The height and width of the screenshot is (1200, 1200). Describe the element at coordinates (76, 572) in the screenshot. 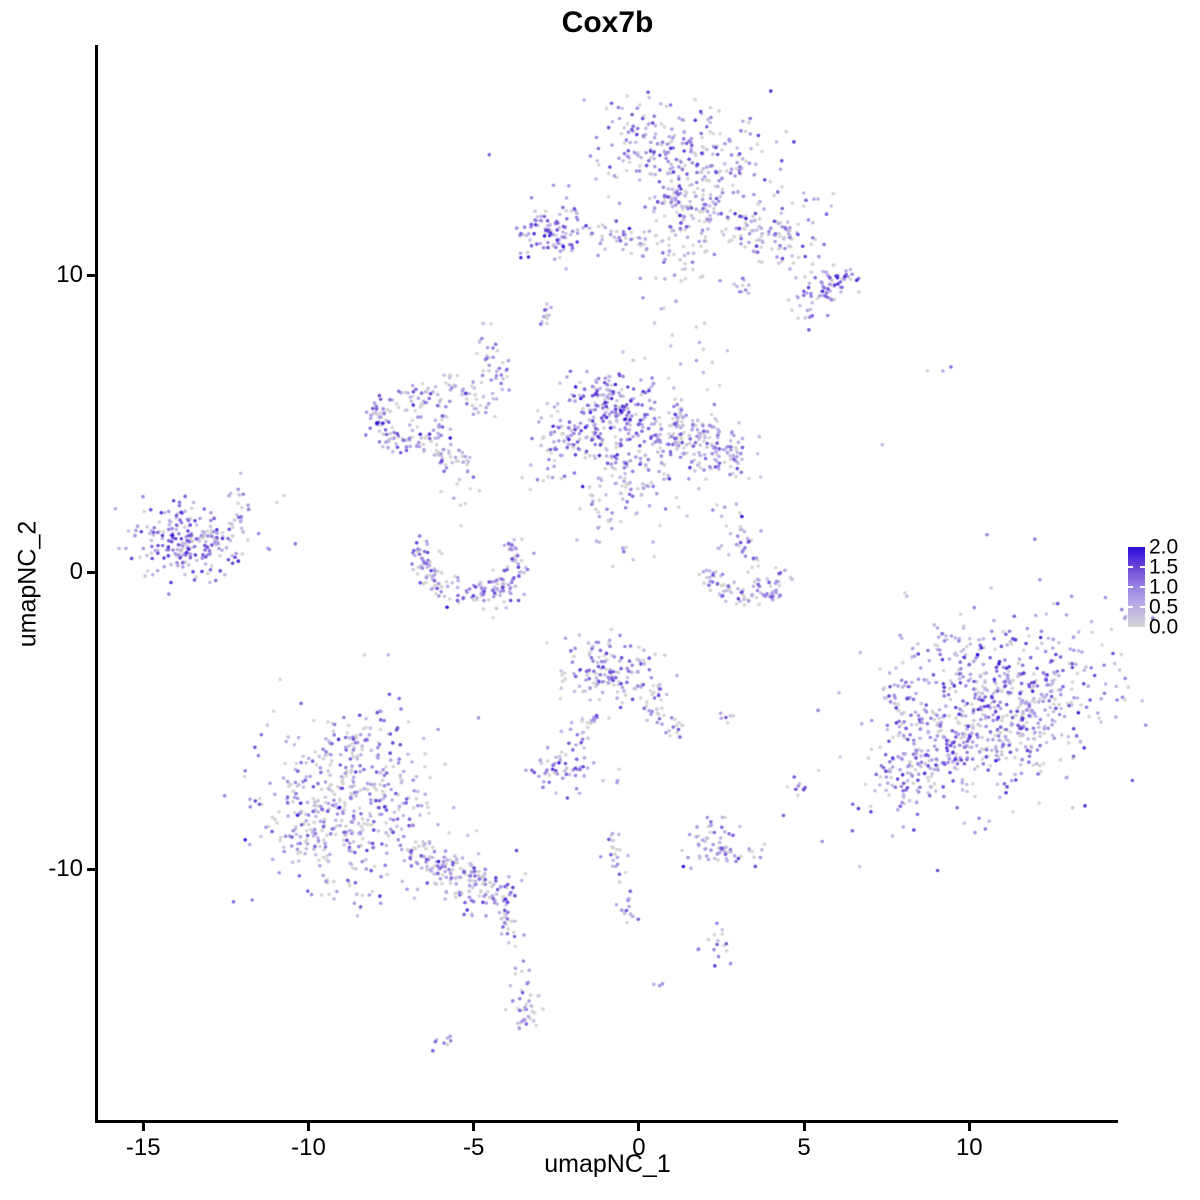

I see `y-tick-label: 0` at that location.